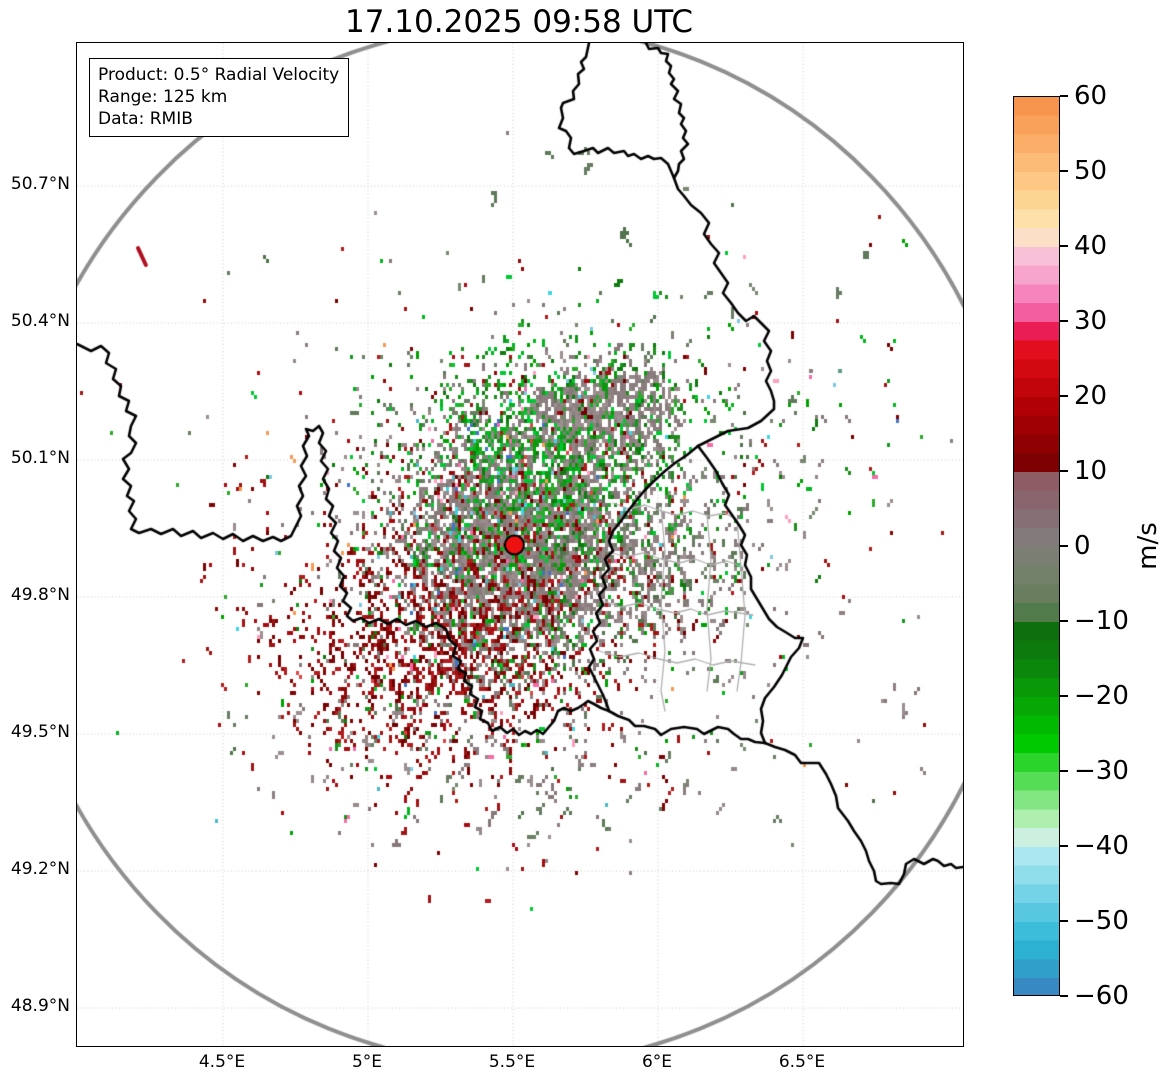 This screenshot has height=1081, width=1171. Describe the element at coordinates (1101, 696) in the screenshot. I see `colorbar-tick-label: −20` at that location.